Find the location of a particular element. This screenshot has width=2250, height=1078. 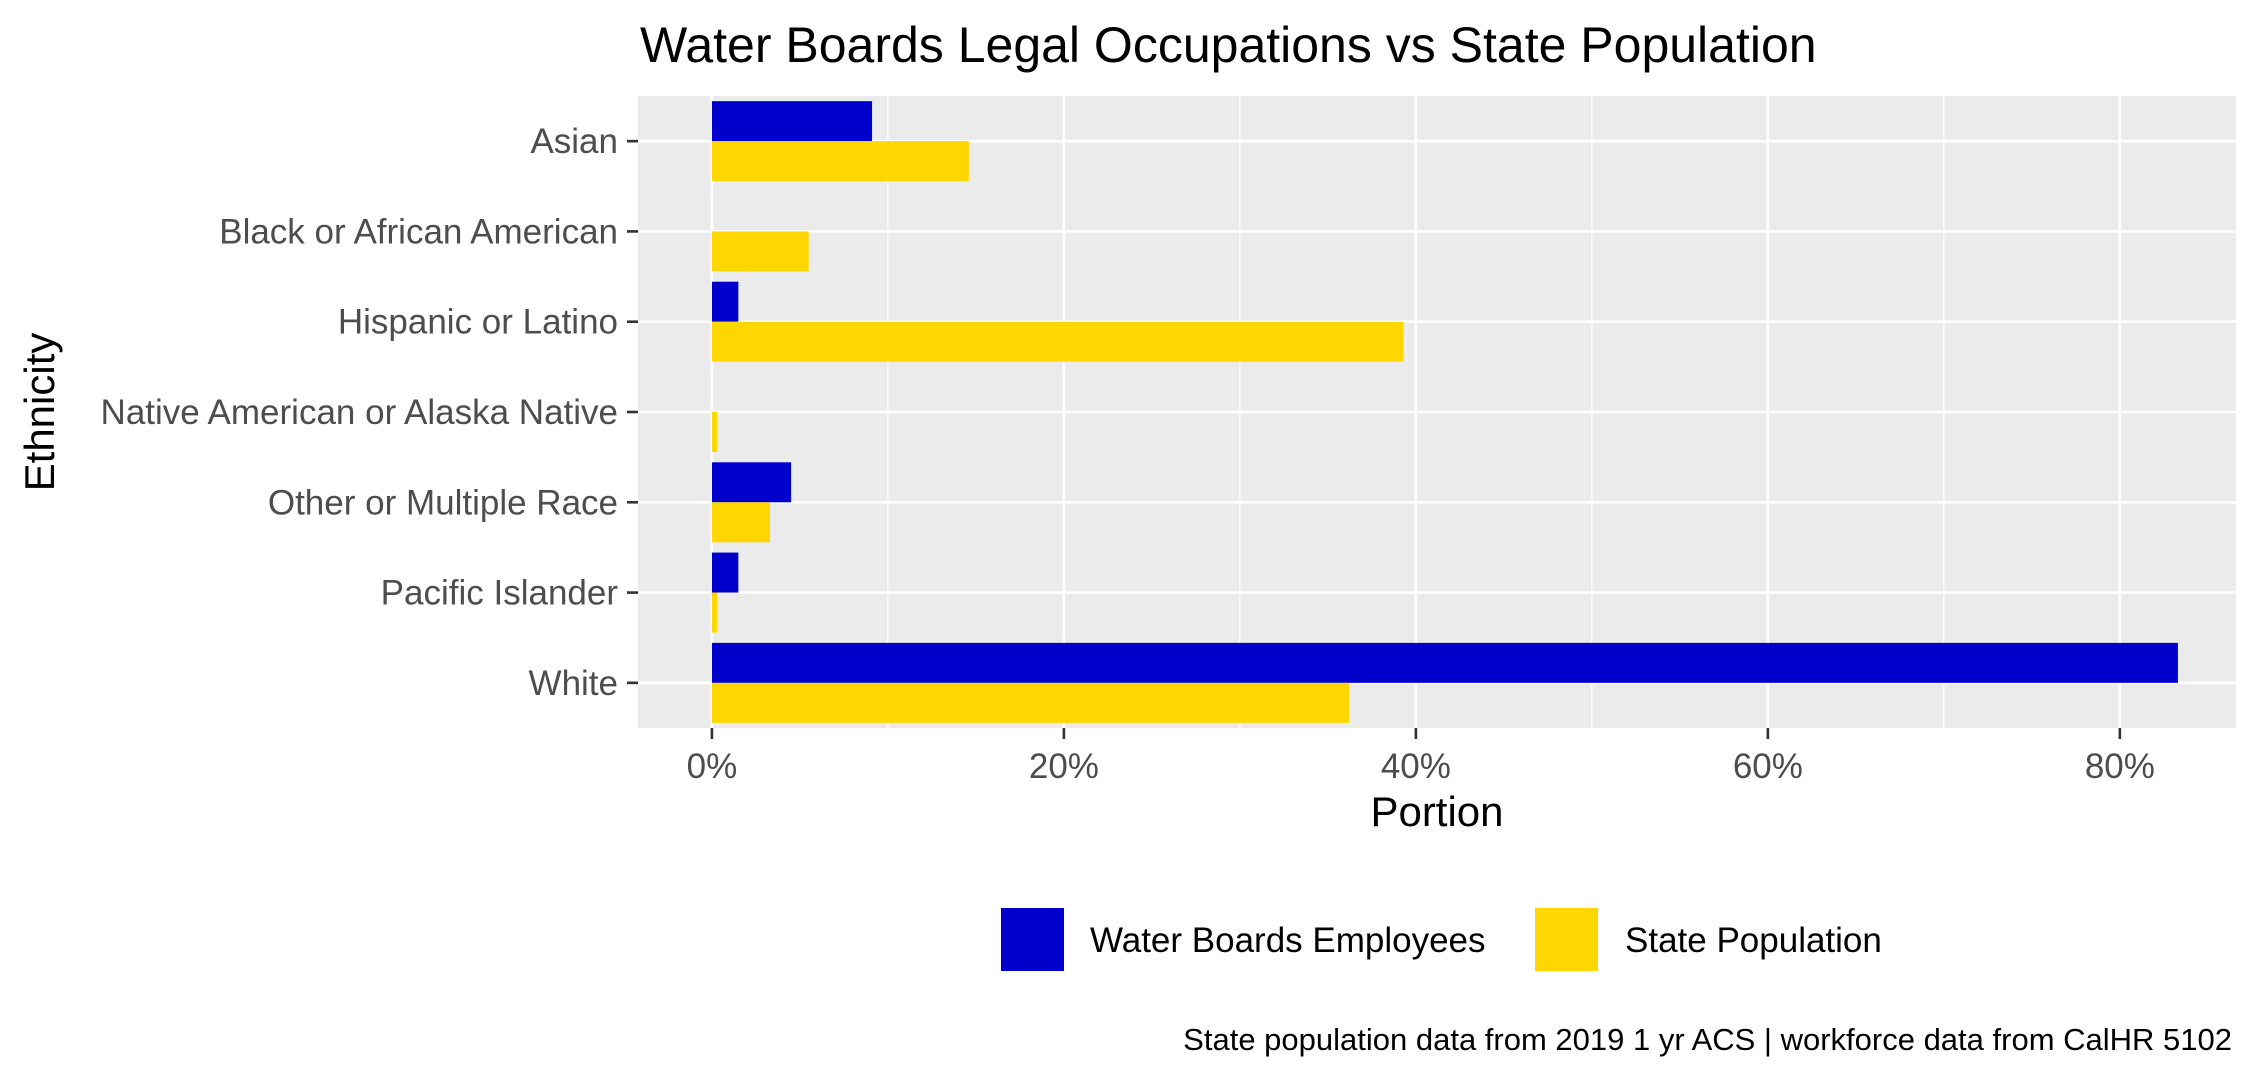

x-tick-label: 0% is located at coordinates (712, 766).